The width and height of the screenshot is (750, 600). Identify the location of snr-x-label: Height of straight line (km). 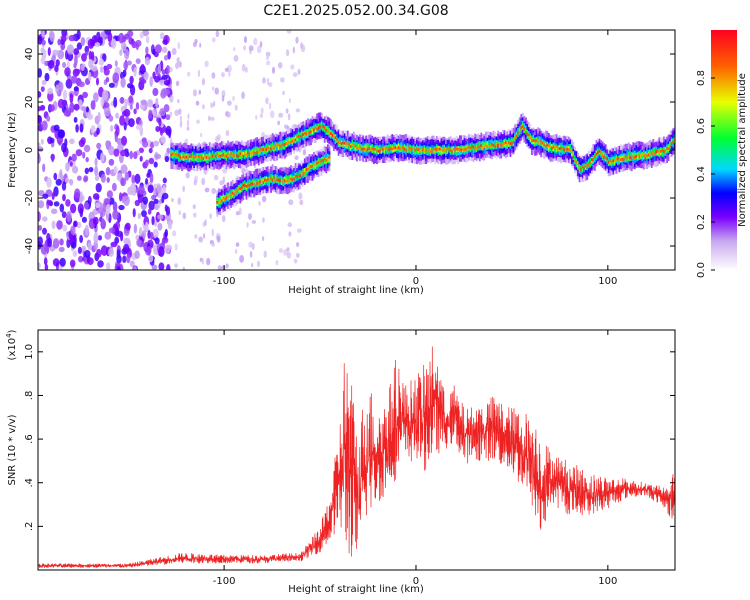
(356, 589).